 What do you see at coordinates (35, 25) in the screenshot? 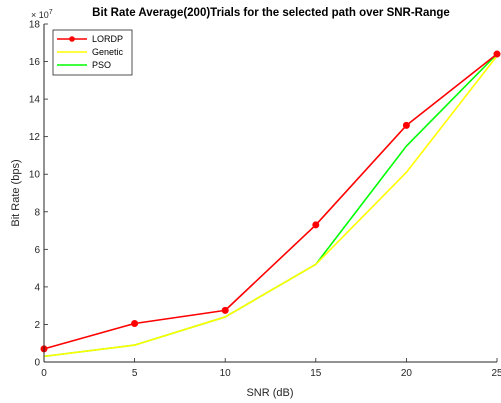
I see `y-tick-label: 18` at bounding box center [35, 25].